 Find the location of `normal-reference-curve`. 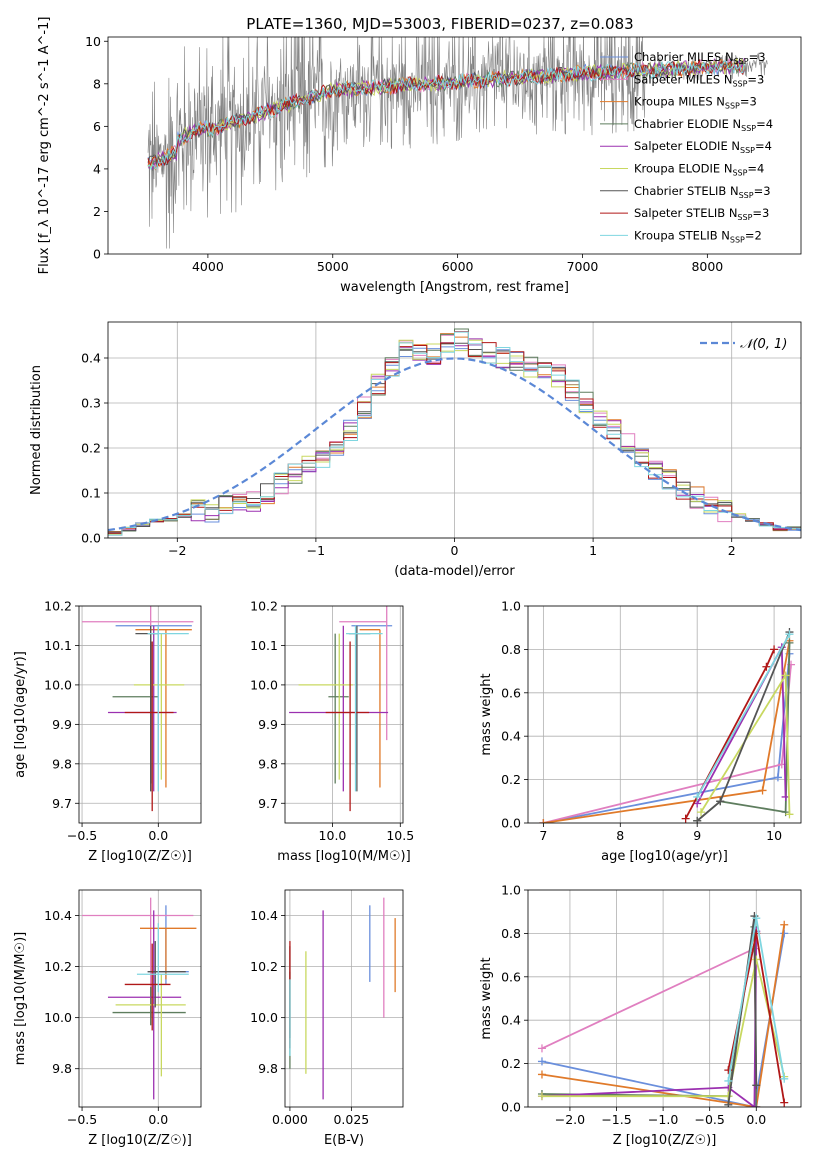

normal-reference-curve is located at coordinates (454, 444).